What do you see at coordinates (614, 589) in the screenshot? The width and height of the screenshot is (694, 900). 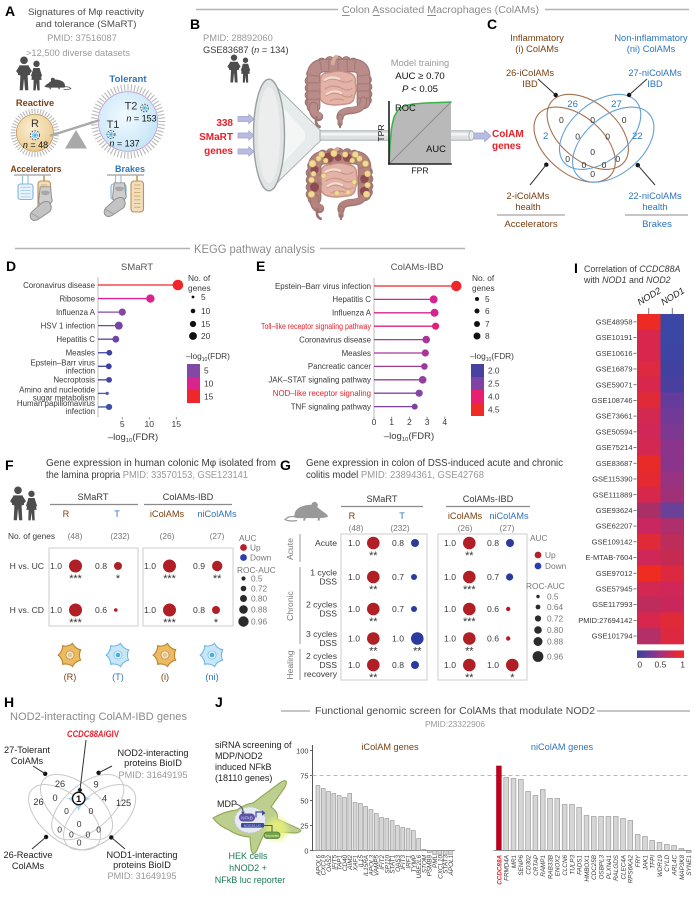 I see `svg-text: GSE57945` at bounding box center [614, 589].